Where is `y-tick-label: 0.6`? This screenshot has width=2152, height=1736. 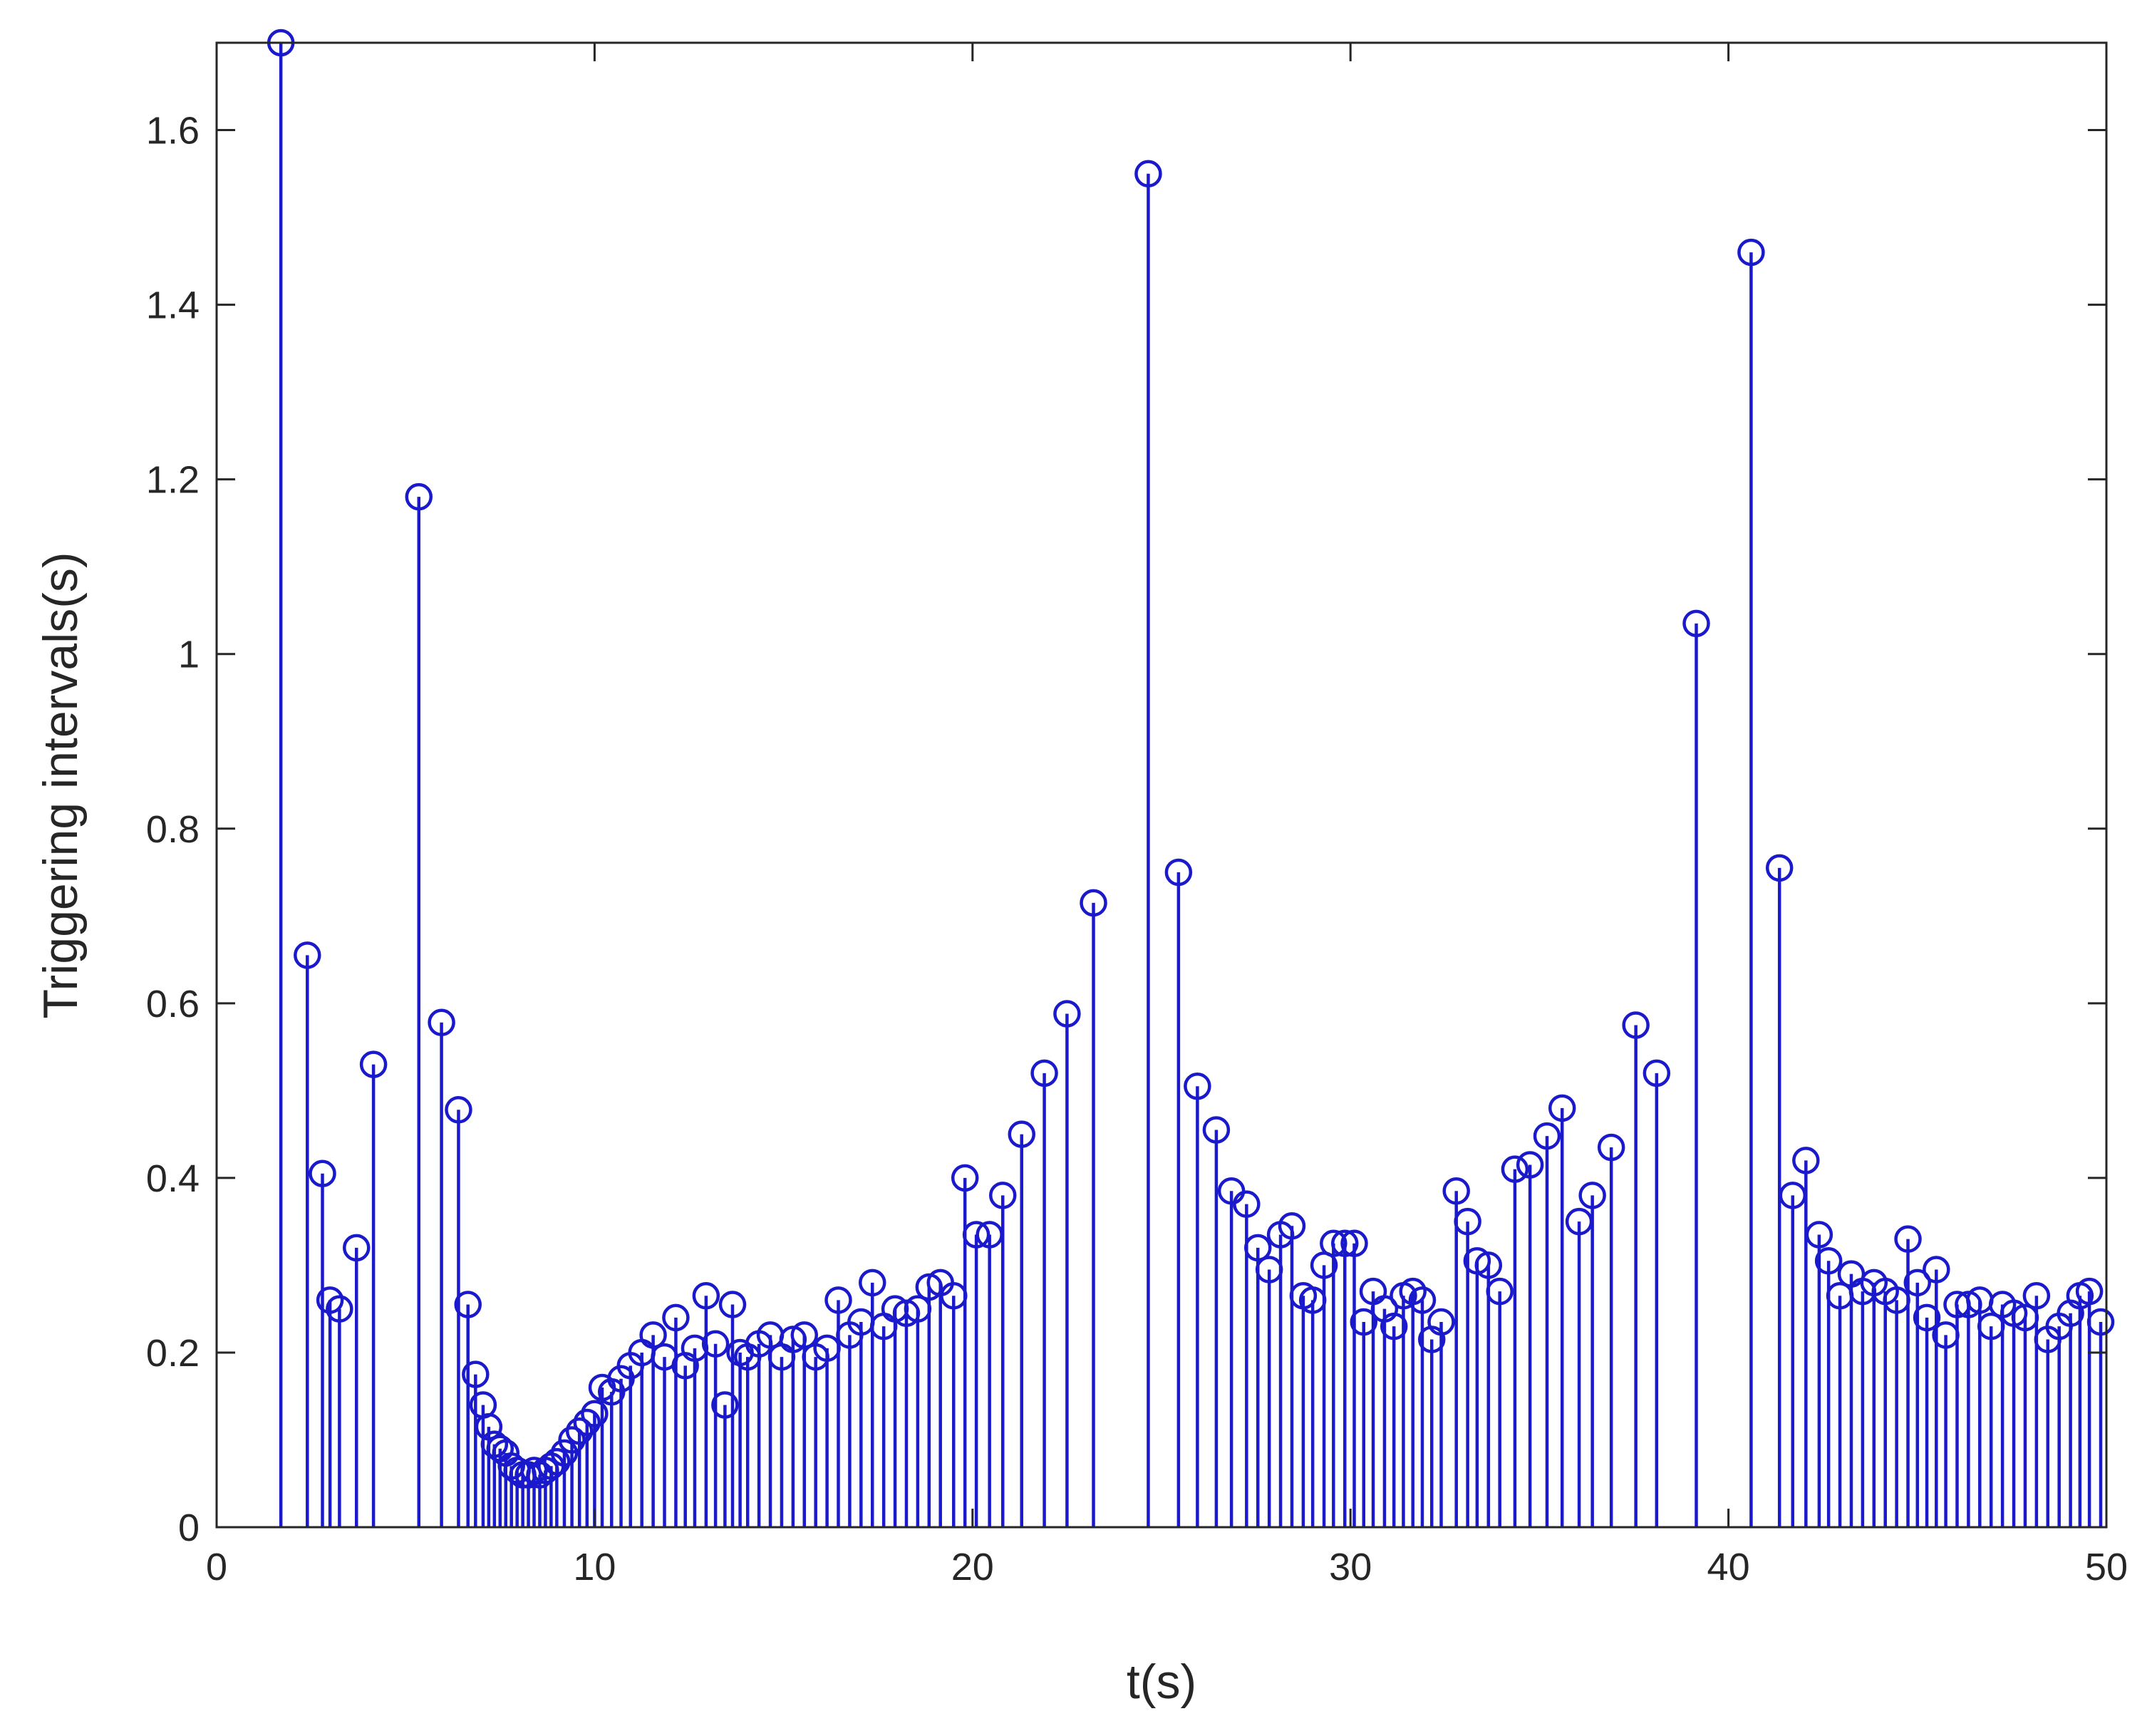
y-tick-label: 0.6 is located at coordinates (173, 1004).